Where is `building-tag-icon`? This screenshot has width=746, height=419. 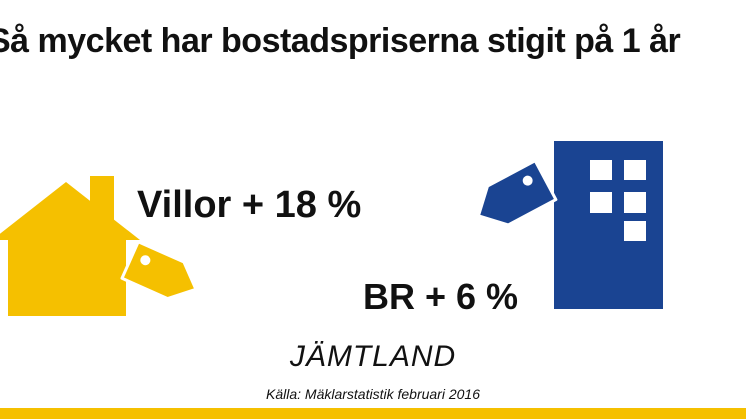
building-tag-icon is located at coordinates (517, 193).